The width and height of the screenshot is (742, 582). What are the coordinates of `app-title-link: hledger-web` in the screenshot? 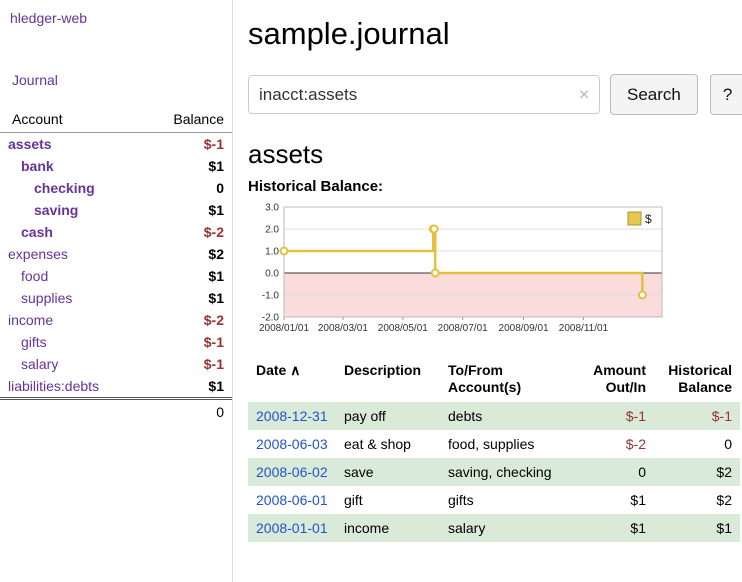 It's located at (49, 18).